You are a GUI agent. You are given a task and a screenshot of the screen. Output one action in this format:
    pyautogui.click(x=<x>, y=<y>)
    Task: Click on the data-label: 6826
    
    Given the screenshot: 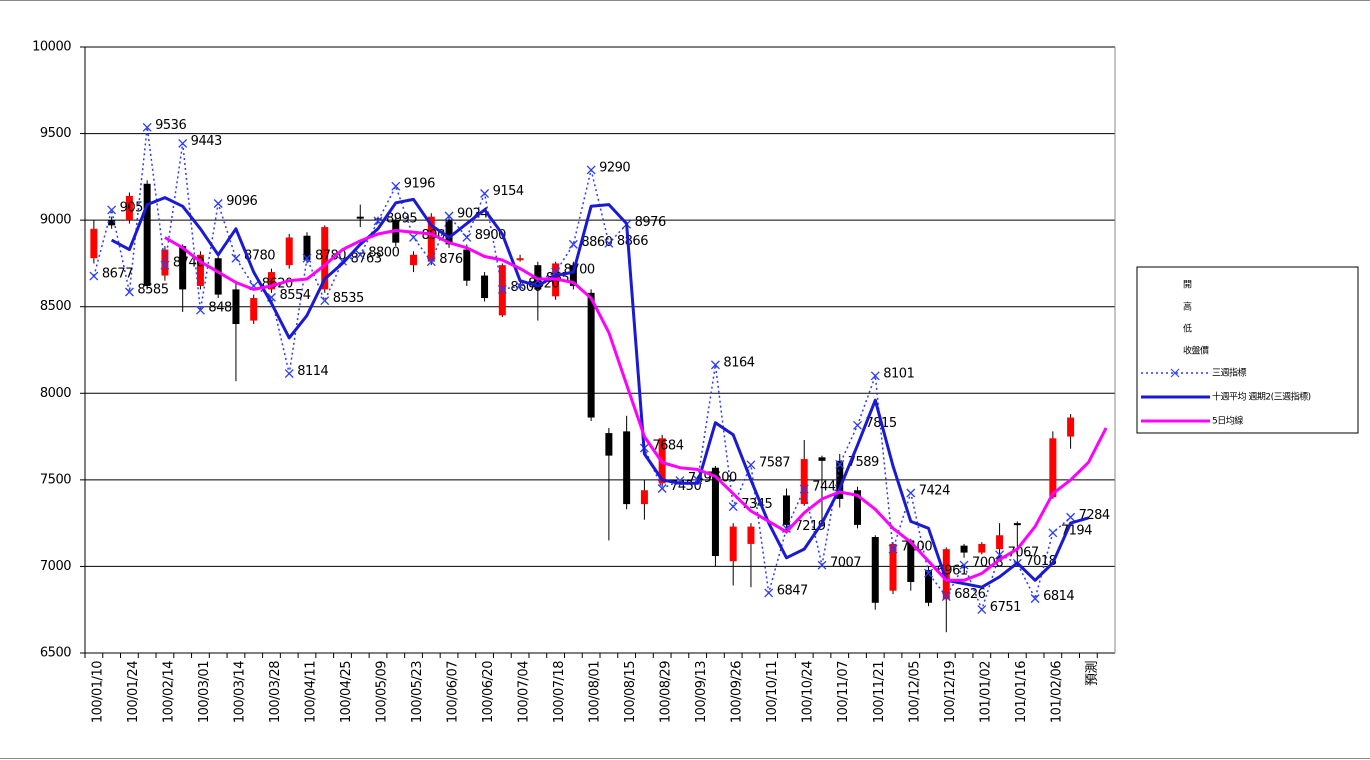 What is the action you would take?
    pyautogui.click(x=969, y=594)
    